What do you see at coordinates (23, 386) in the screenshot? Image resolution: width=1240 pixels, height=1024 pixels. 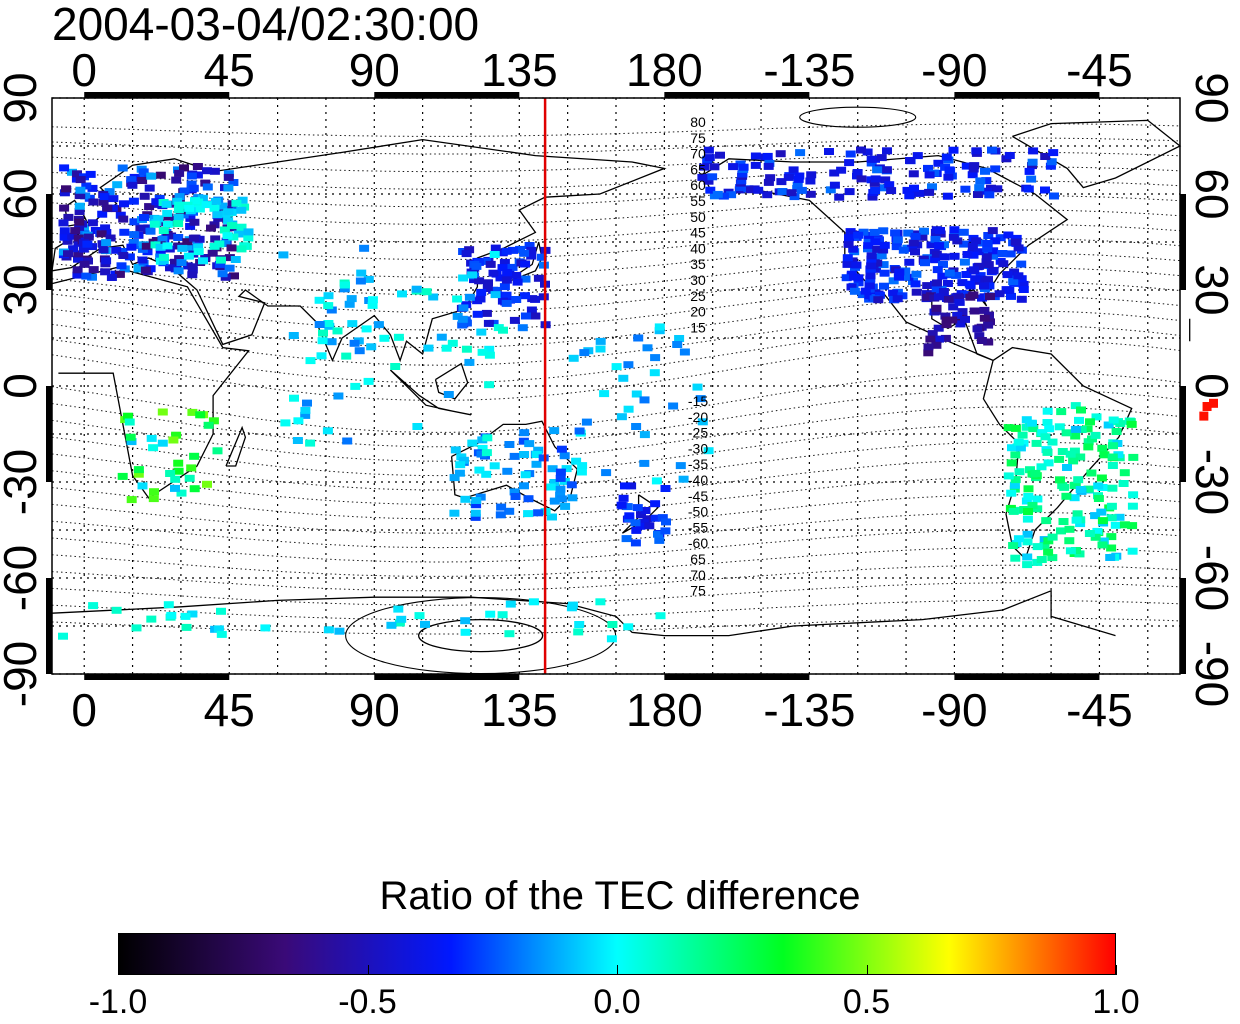 I see `lat-tick-left: 0` at bounding box center [23, 386].